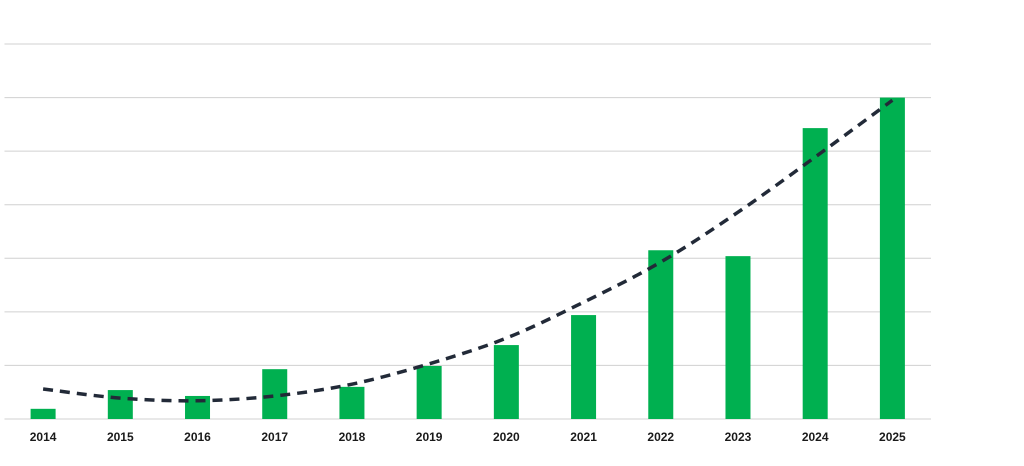  What do you see at coordinates (43, 437) in the screenshot?
I see `x-tick-label: 2014` at bounding box center [43, 437].